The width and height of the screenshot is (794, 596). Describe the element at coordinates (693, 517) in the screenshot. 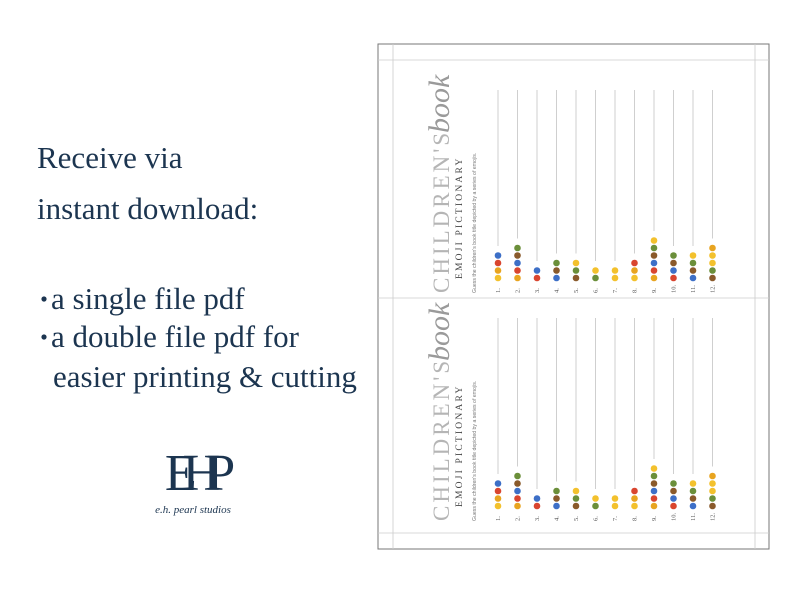

I see `item-number: 11.` at that location.